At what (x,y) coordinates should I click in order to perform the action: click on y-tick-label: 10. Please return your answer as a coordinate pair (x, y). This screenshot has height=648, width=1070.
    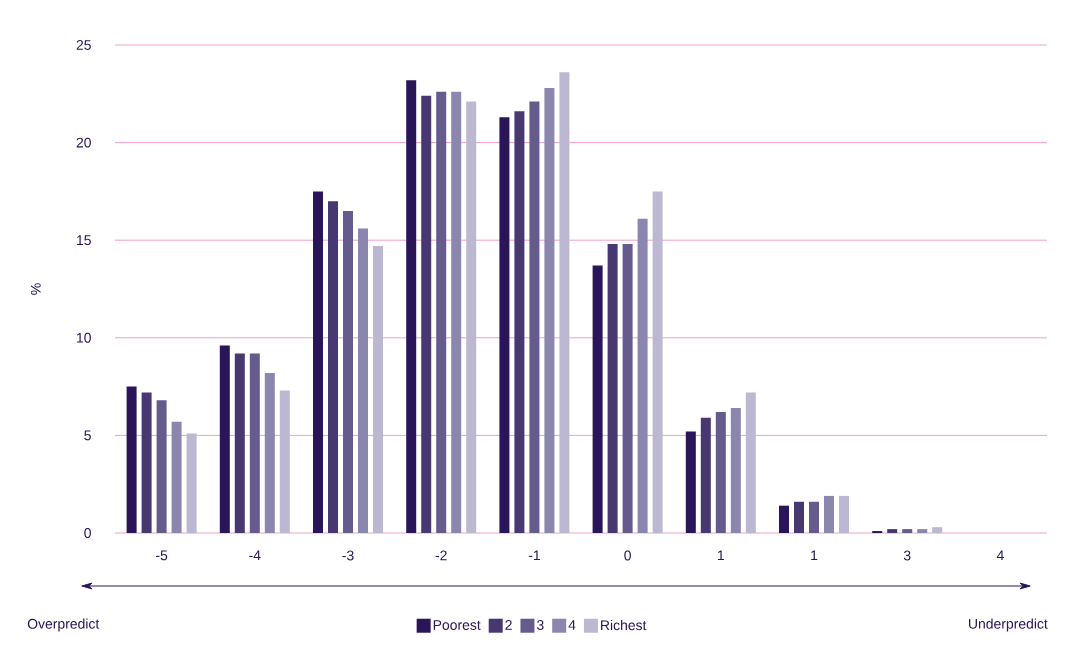
    Looking at the image, I should click on (84, 337).